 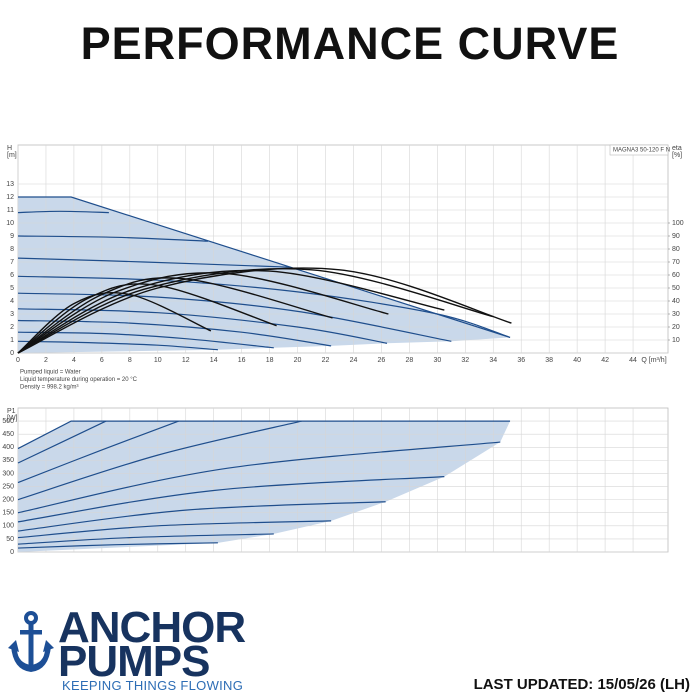 I want to click on y-tick-label: 50, so click(x=10, y=539).